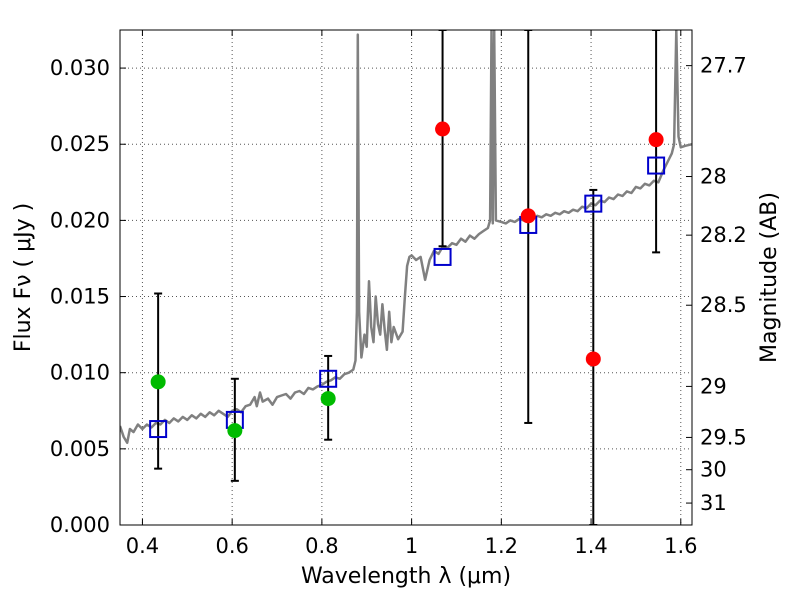 The image size is (800, 600). I want to click on x-axis-label: Wavelength λ (μm), so click(406, 576).